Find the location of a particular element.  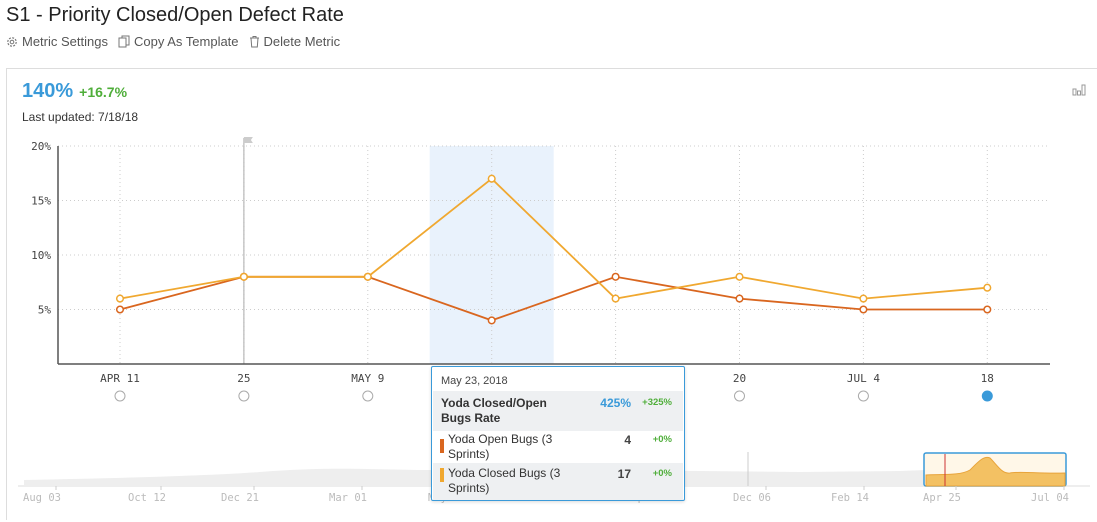

navigator-label: Oct 12 is located at coordinates (147, 498).